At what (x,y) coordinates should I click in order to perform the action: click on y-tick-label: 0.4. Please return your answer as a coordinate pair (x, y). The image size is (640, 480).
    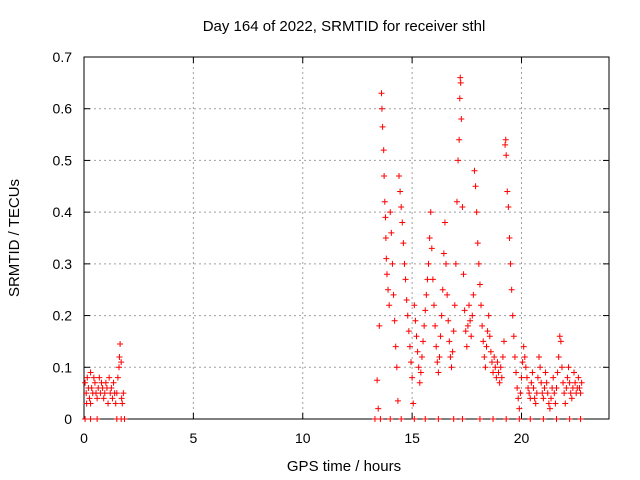
    Looking at the image, I should click on (63, 212).